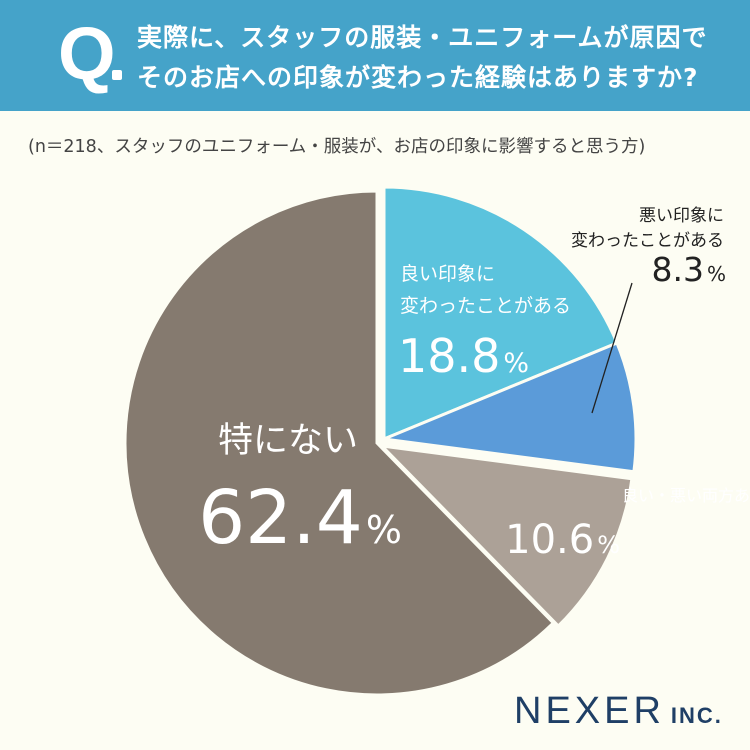  What do you see at coordinates (300, 518) in the screenshot?
I see `value-none: 62.4%` at bounding box center [300, 518].